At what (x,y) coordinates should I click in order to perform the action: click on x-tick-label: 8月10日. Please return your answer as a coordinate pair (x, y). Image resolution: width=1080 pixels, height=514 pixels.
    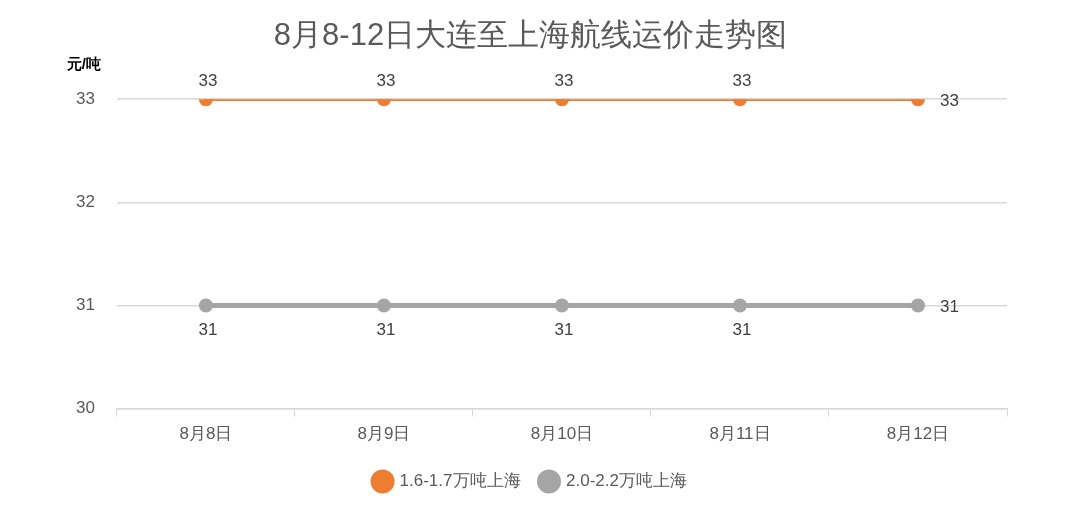
    Looking at the image, I should click on (562, 434).